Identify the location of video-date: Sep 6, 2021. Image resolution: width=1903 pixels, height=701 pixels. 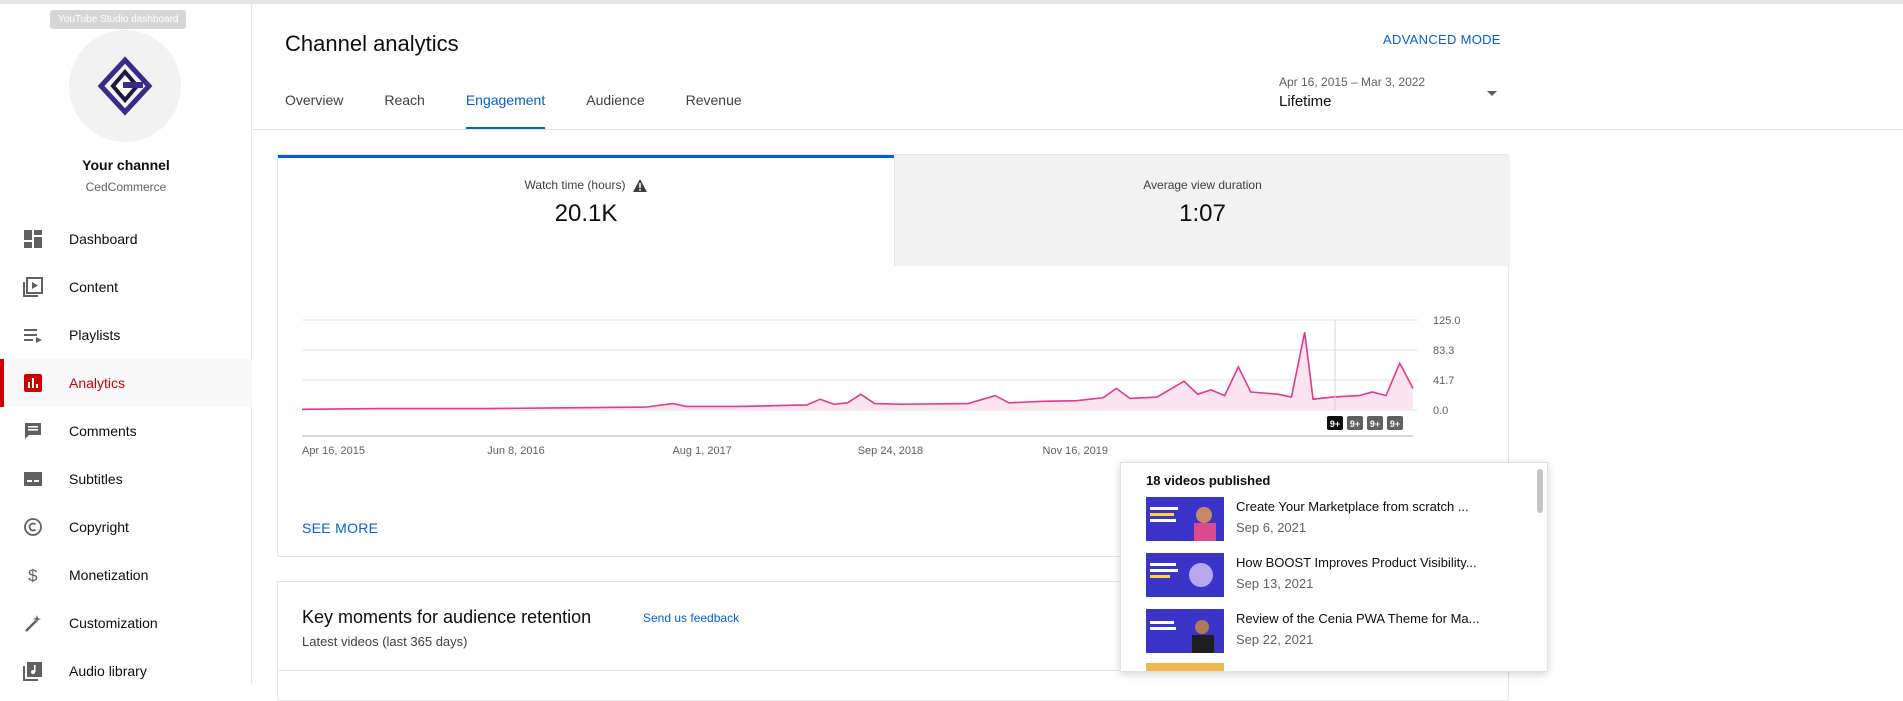
(1271, 527).